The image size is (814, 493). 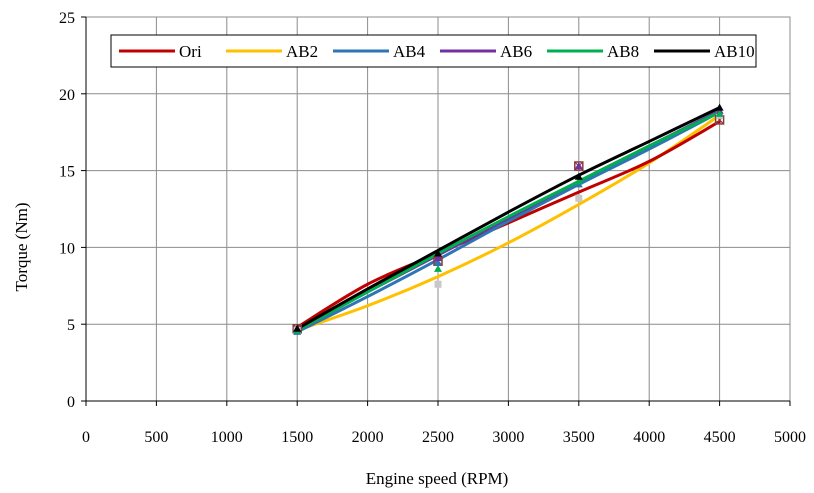 What do you see at coordinates (437, 478) in the screenshot?
I see `x-axis-label: Engine speed (RPM)` at bounding box center [437, 478].